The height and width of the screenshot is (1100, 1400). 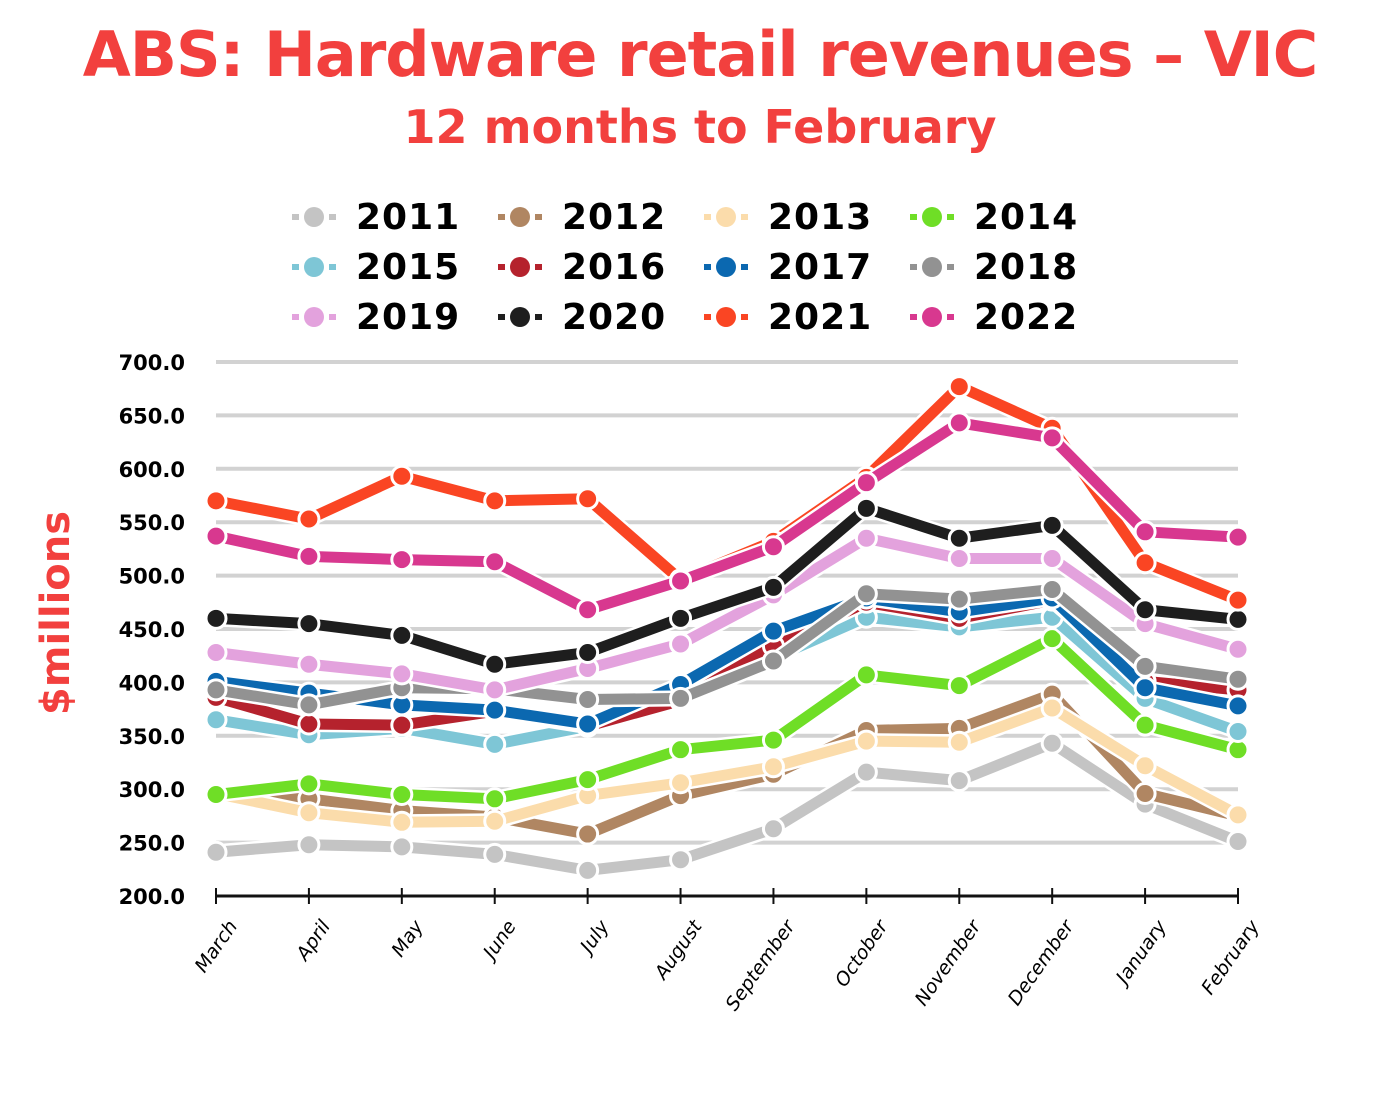 What do you see at coordinates (395, 317) in the screenshot?
I see `legend-item-2019: 2019` at bounding box center [395, 317].